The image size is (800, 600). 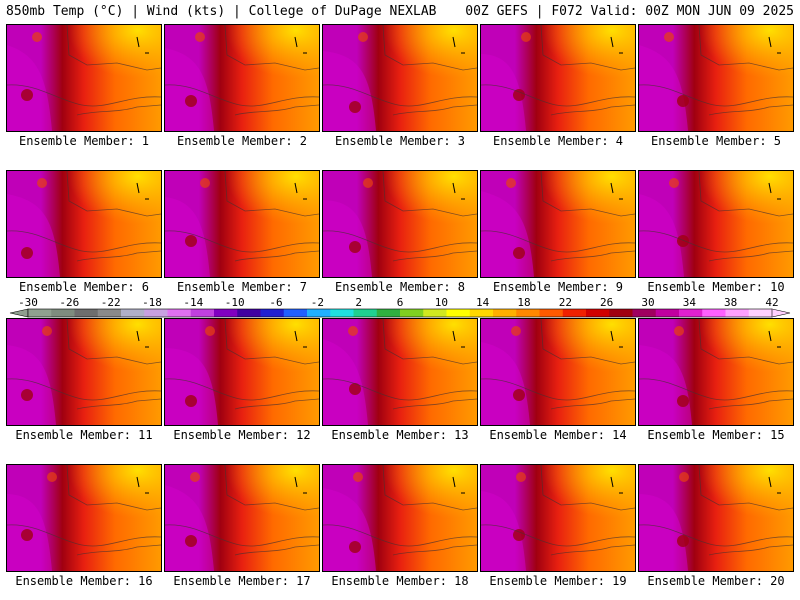 I want to click on ensemble-member-label: Ensemble Member: 14, so click(x=558, y=435).